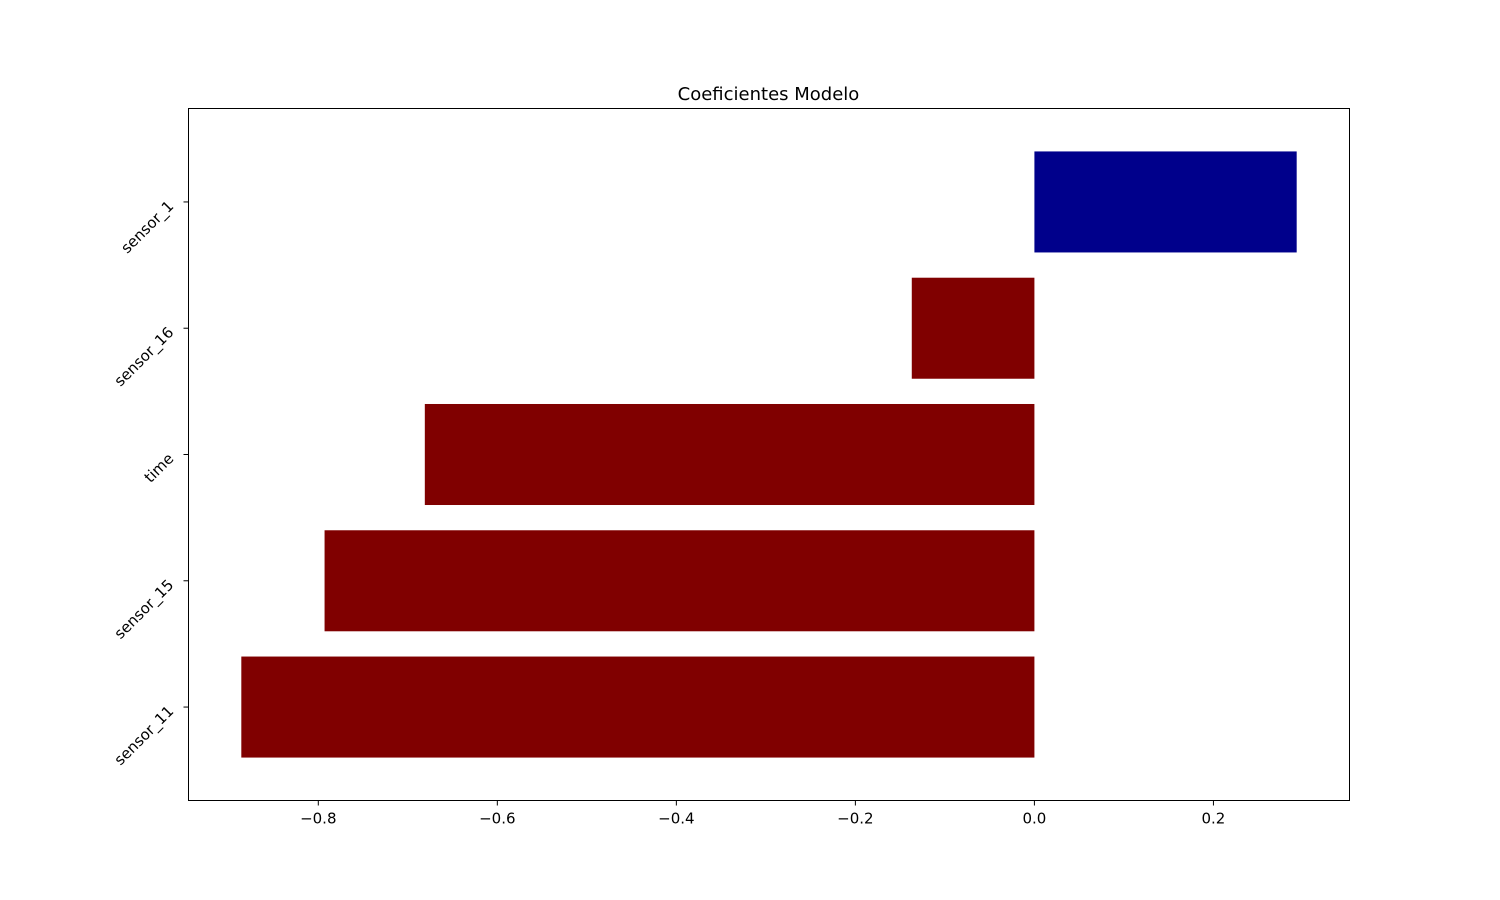  What do you see at coordinates (1214, 819) in the screenshot?
I see `x-tick-label: 0.2` at bounding box center [1214, 819].